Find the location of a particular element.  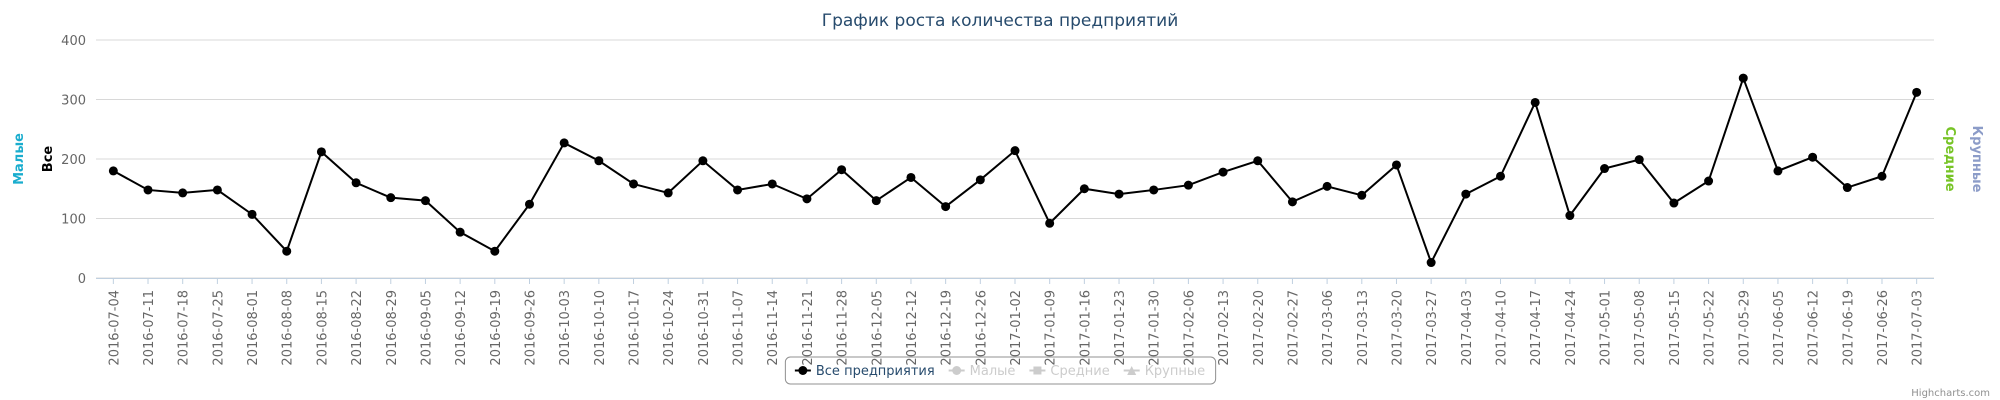

x-tick-label: 2017-01-09 is located at coordinates (1051, 328).